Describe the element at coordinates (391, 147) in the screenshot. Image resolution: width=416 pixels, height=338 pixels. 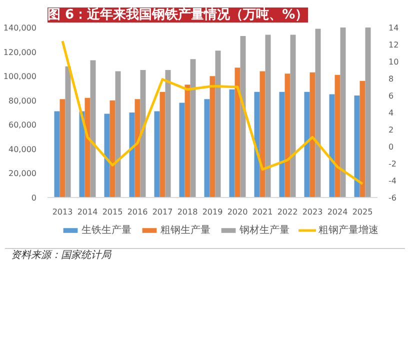
I see `y2-tick-label: 0` at that location.